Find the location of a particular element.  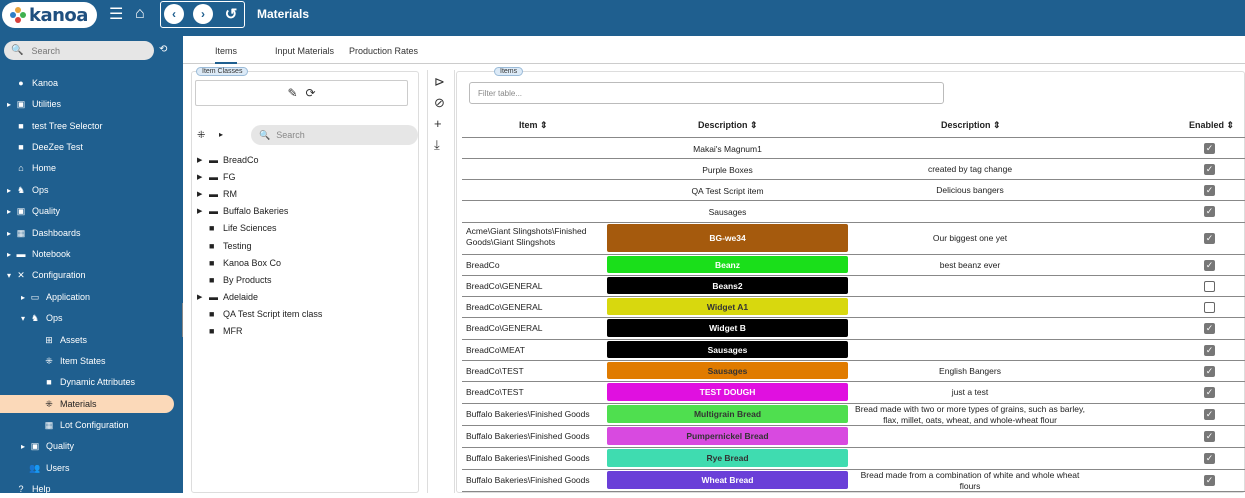

sidebar-item-materials: ⁜ Materials is located at coordinates (87, 404).